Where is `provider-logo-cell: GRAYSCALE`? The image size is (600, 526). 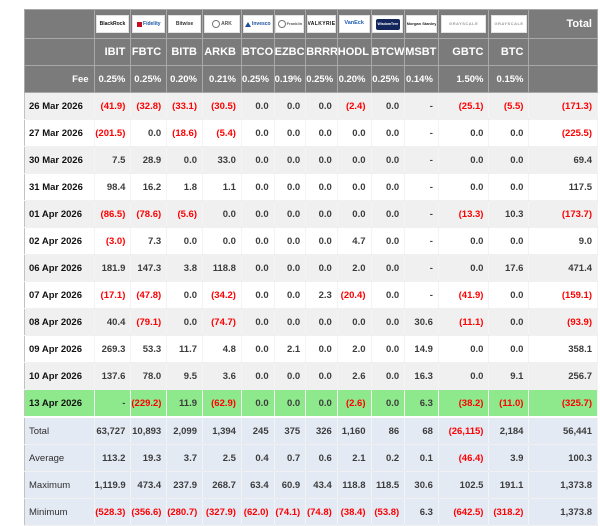
provider-logo-cell: GRAYSCALE is located at coordinates (463, 24).